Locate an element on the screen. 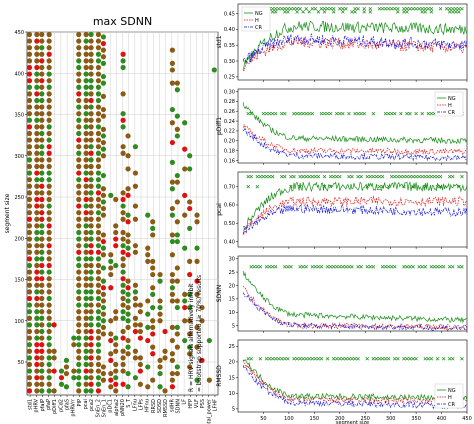 The image size is (474, 424). right-xtick-label: 250 is located at coordinates (365, 419).